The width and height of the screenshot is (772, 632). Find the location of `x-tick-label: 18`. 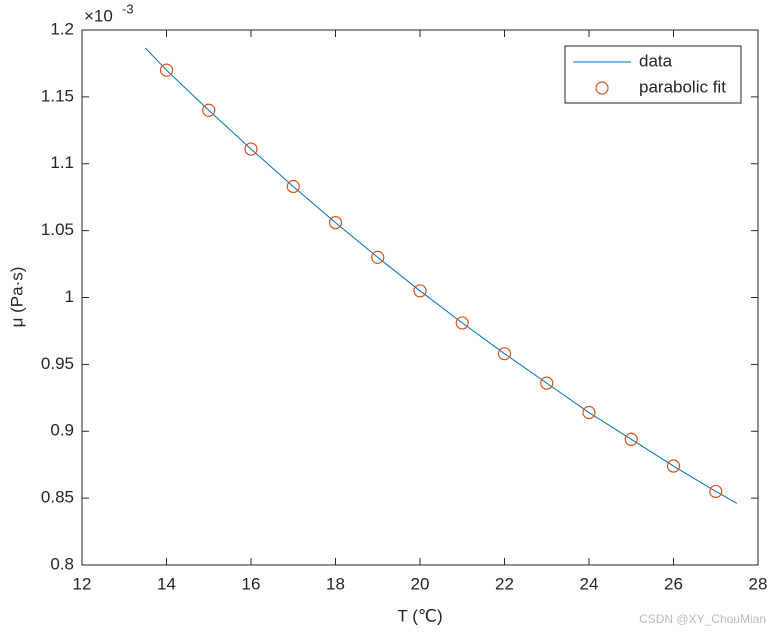

x-tick-label: 18 is located at coordinates (335, 583).